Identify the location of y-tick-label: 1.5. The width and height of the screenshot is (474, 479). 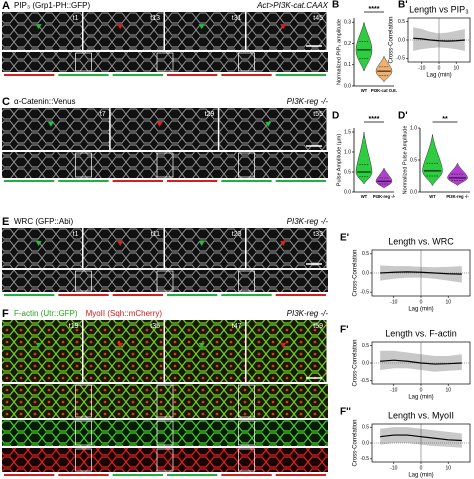
(347, 132).